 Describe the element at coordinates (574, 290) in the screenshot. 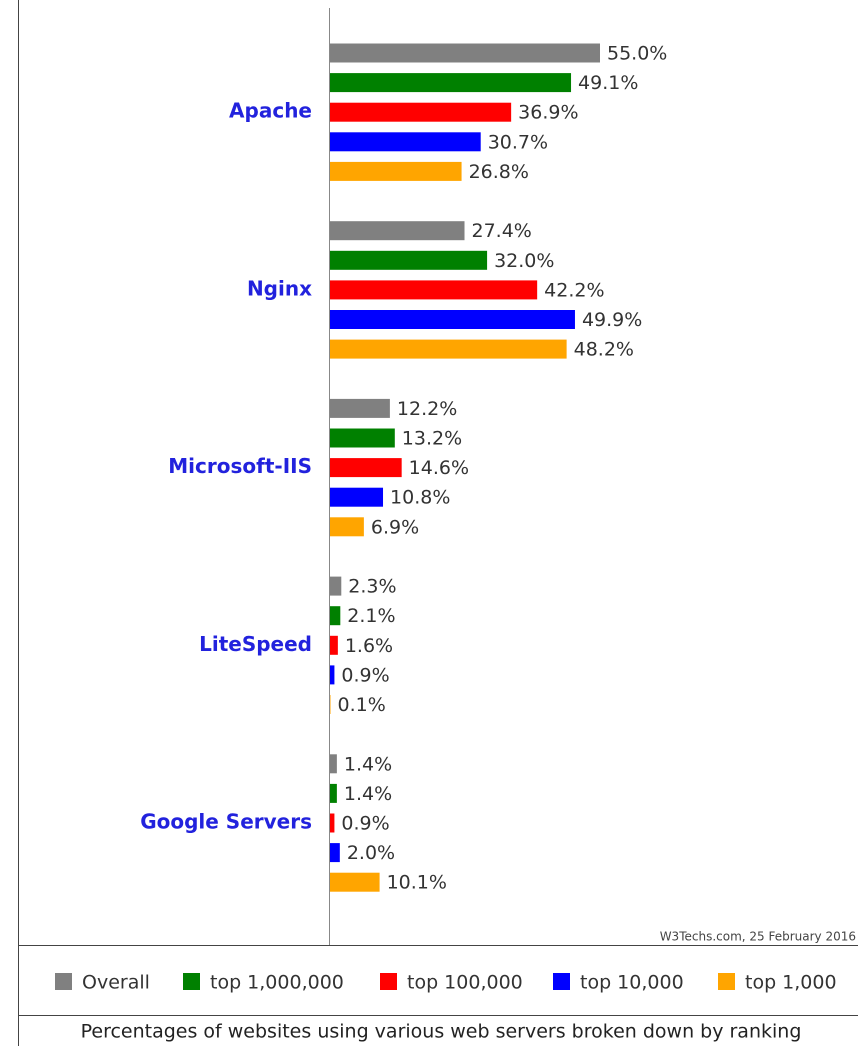

I see `value-label: 42.2%` at that location.